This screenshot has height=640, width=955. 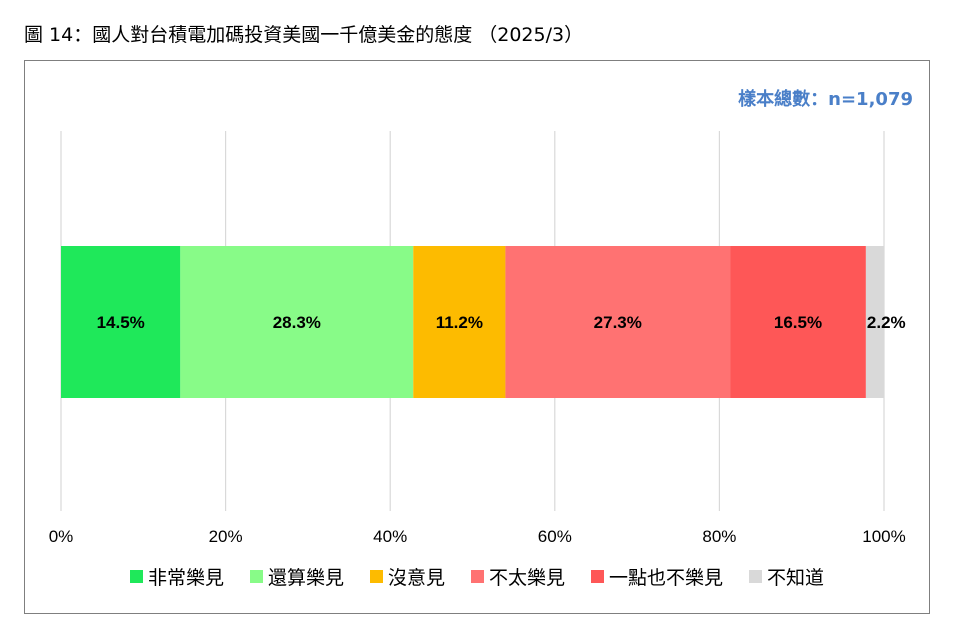 What do you see at coordinates (886, 322) in the screenshot?
I see `data-label-6: 2.2%` at bounding box center [886, 322].